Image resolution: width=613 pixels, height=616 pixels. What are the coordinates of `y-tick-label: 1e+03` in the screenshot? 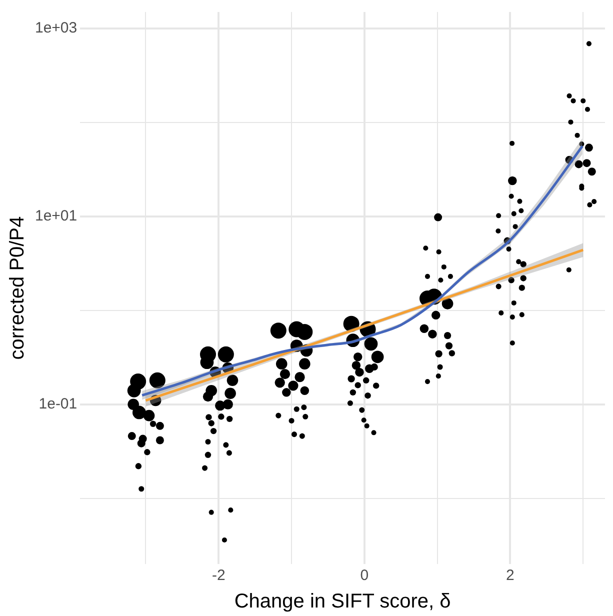 It's located at (56, 28).